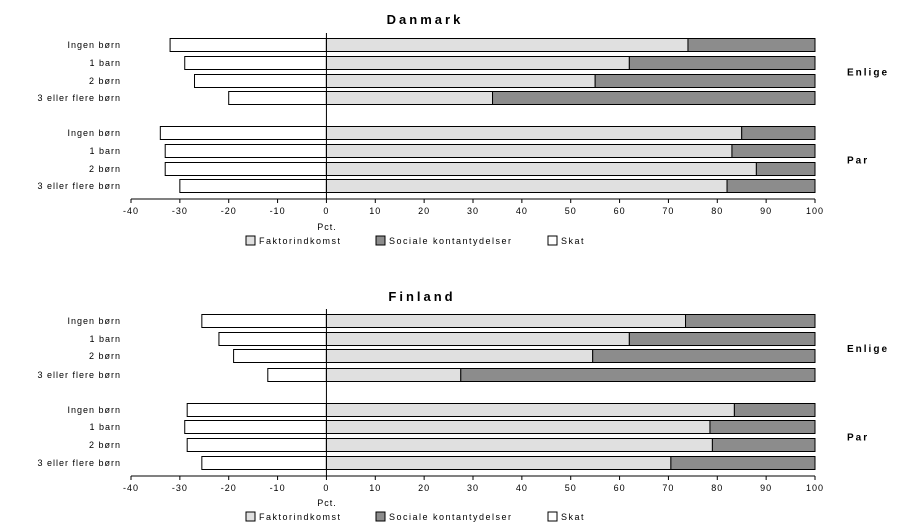 Image resolution: width=901 pixels, height=531 pixels. What do you see at coordinates (766, 211) in the screenshot?
I see `x-tick-label: 90` at bounding box center [766, 211].